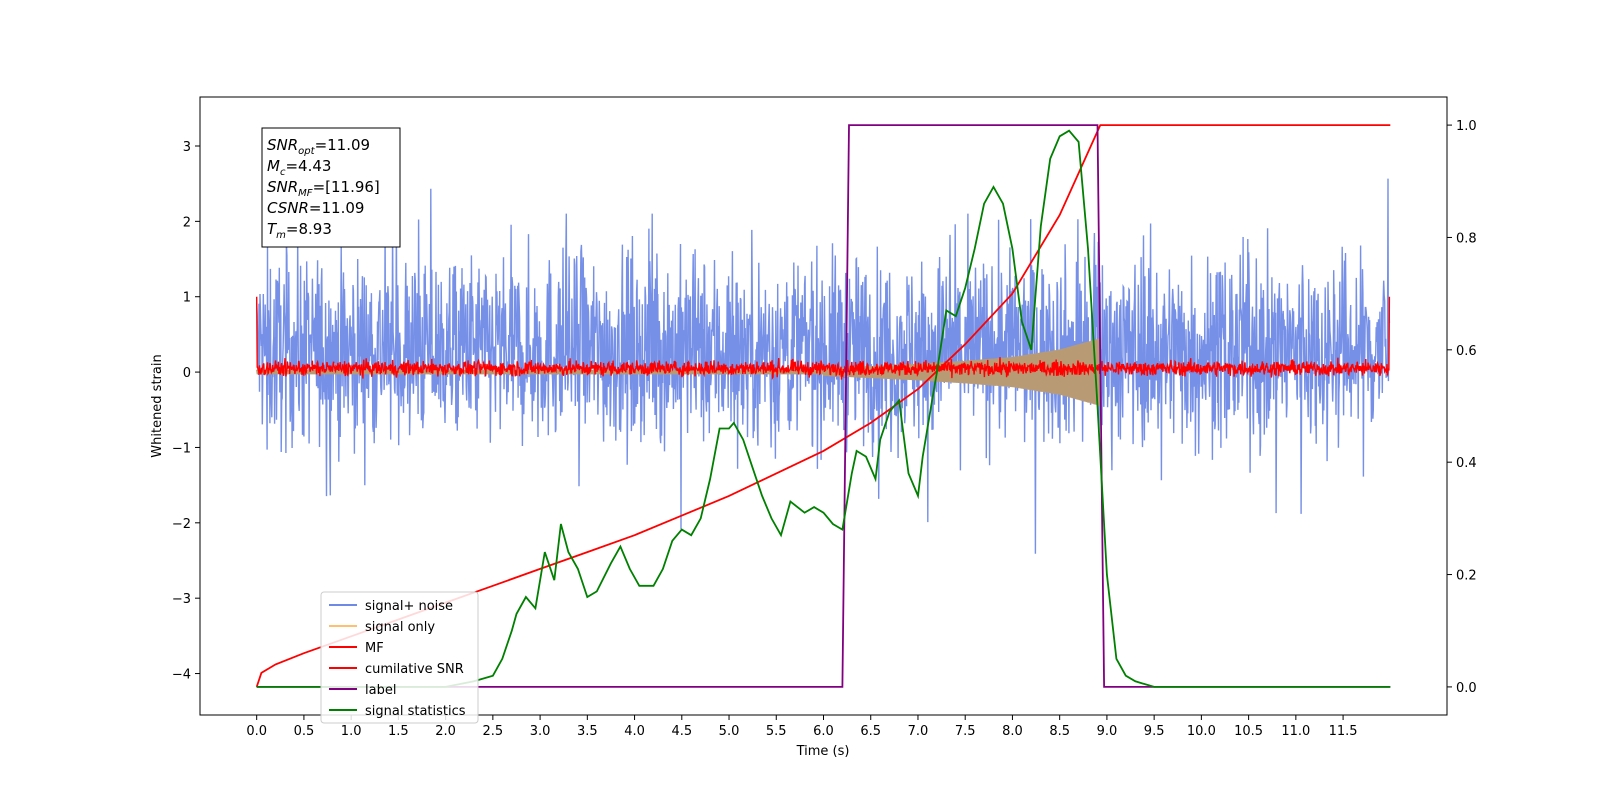  Describe the element at coordinates (409, 606) in the screenshot. I see `legend-label: signal+ noise` at that location.